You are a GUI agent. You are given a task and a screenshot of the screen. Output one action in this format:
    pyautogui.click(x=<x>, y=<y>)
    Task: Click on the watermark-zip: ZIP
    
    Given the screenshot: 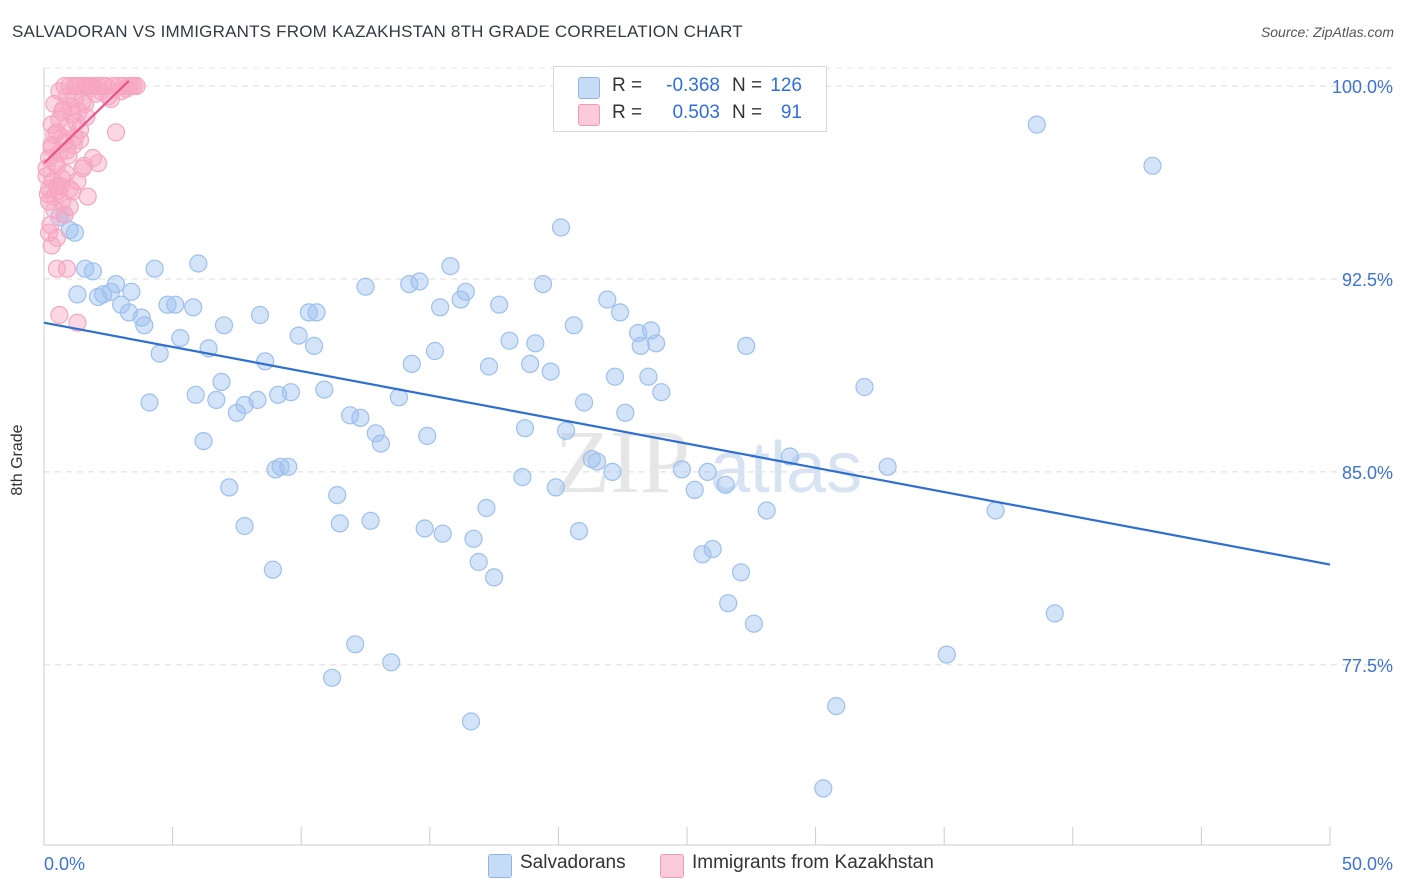 What is the action you would take?
    pyautogui.click(x=622, y=462)
    